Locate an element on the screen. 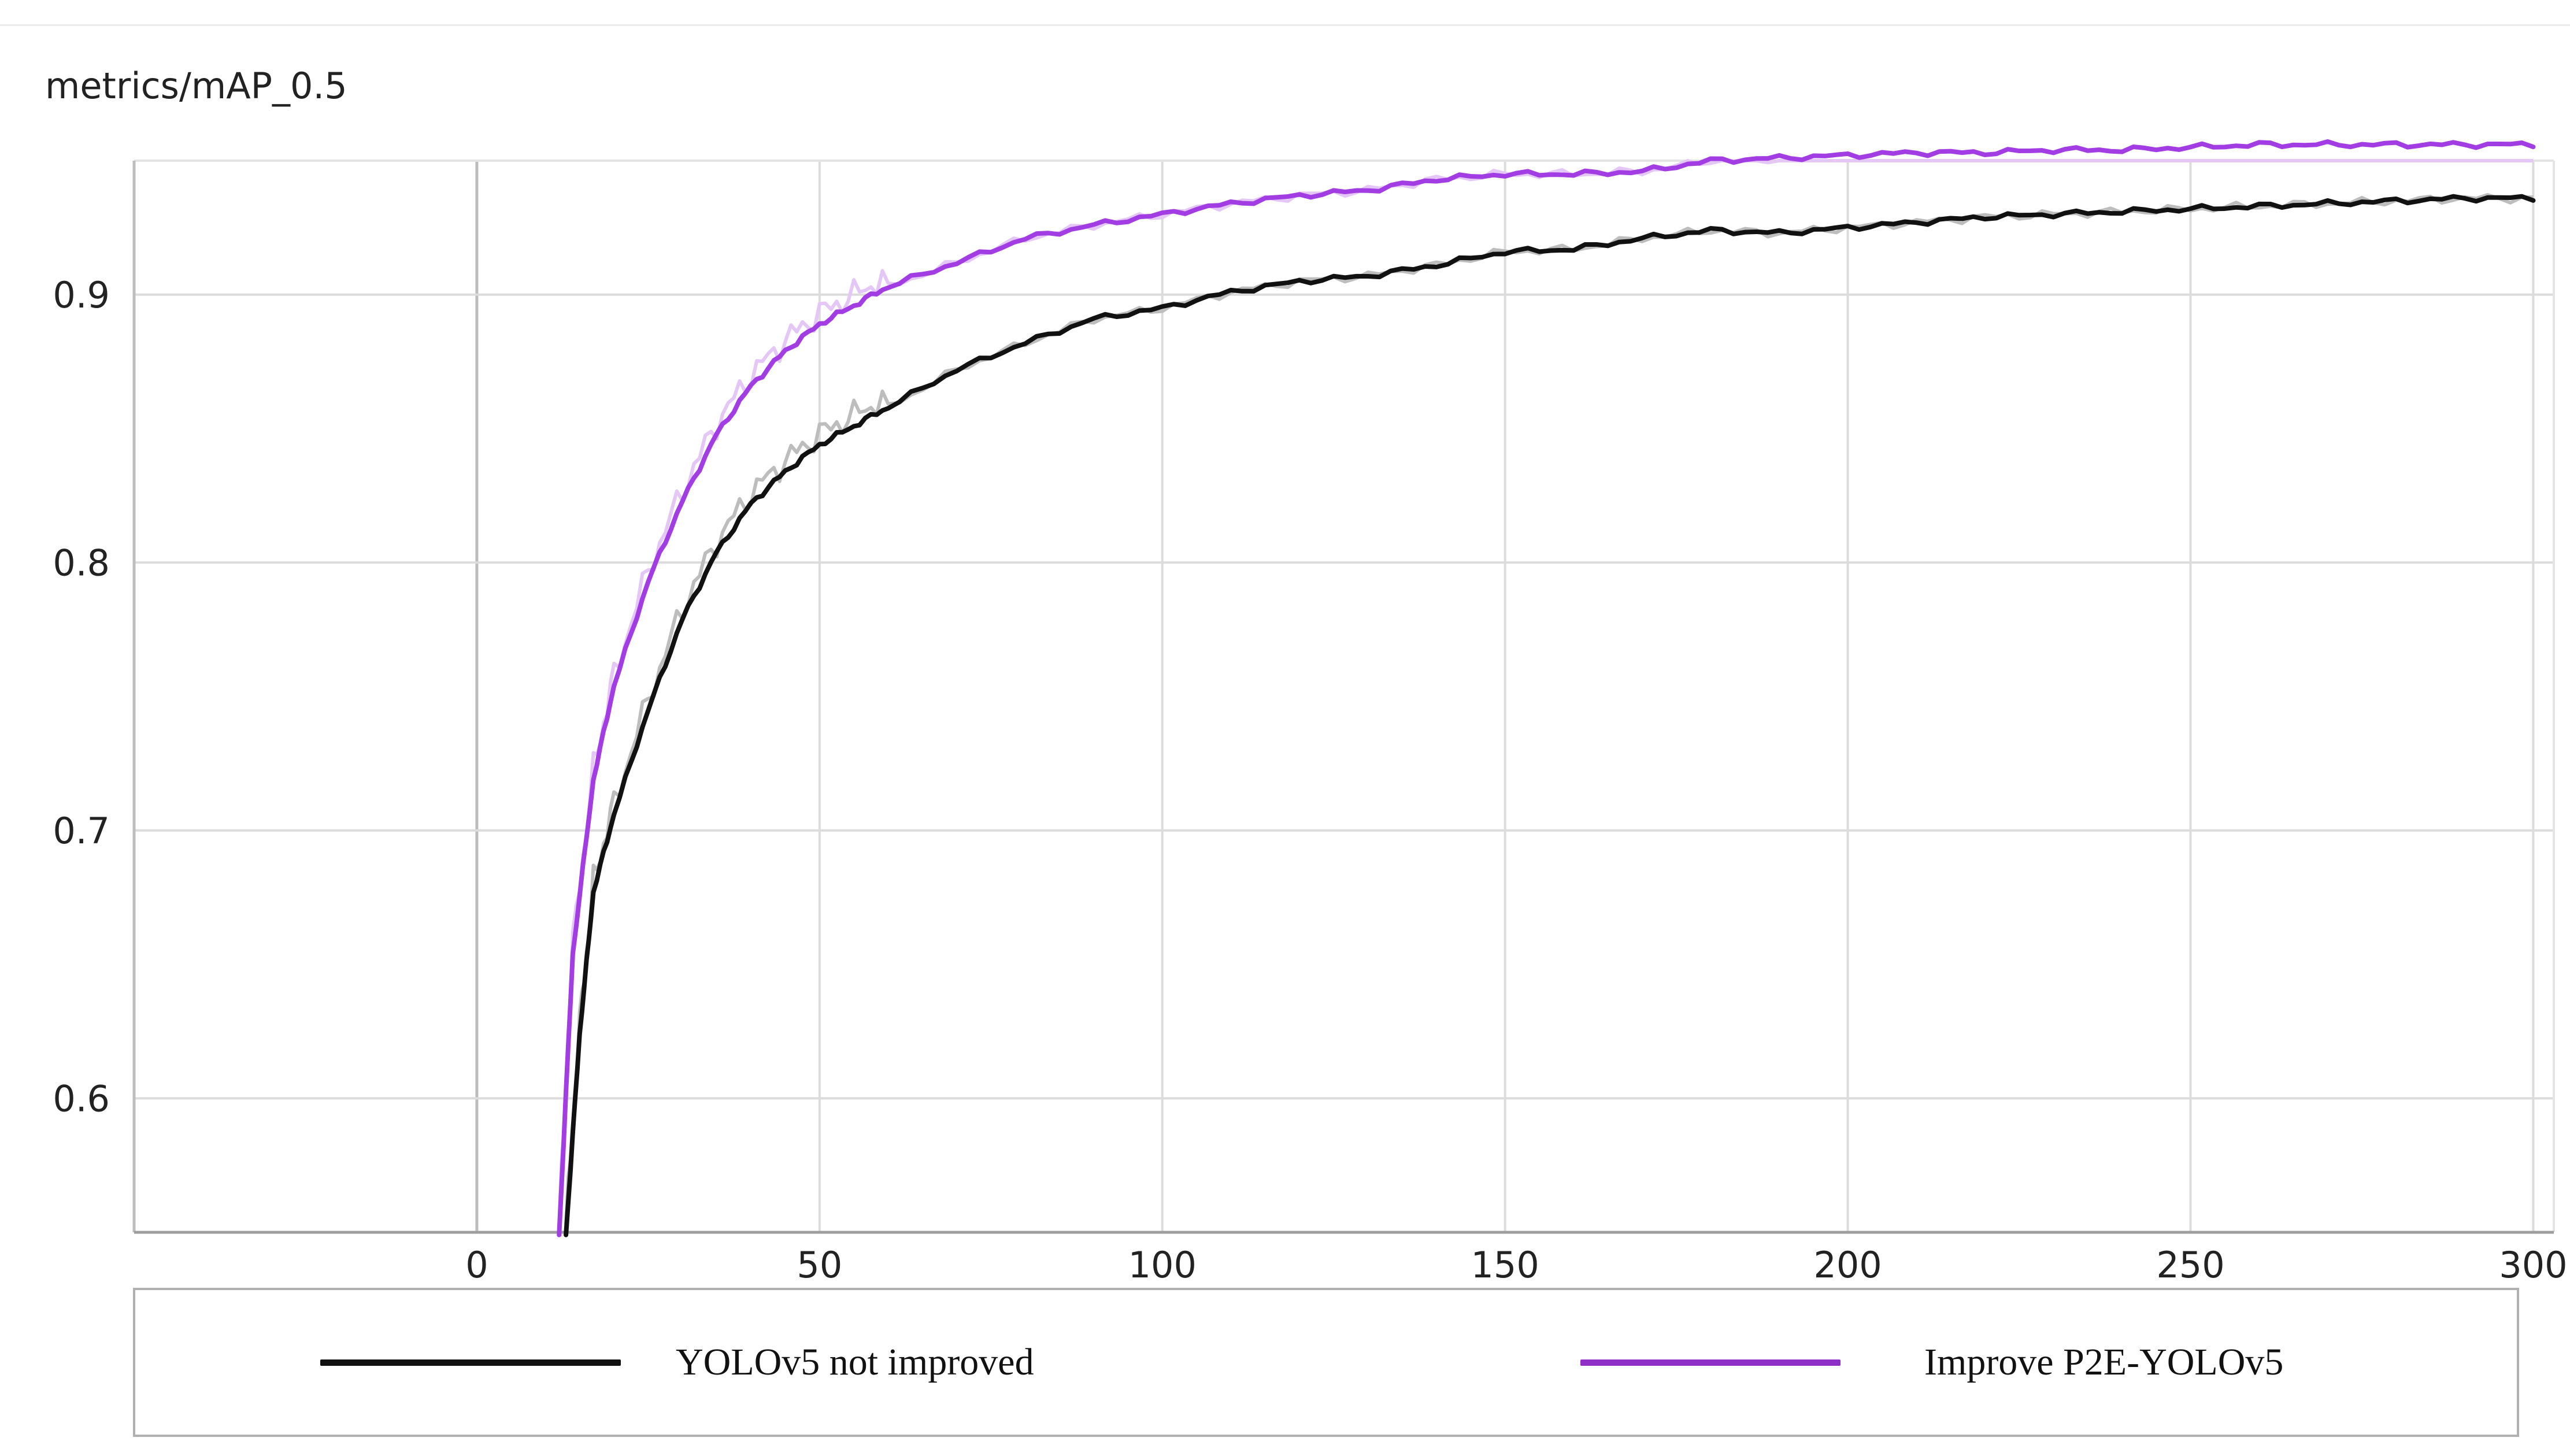 This screenshot has width=2570, height=1456. x-tick-label: 0 is located at coordinates (477, 1265).